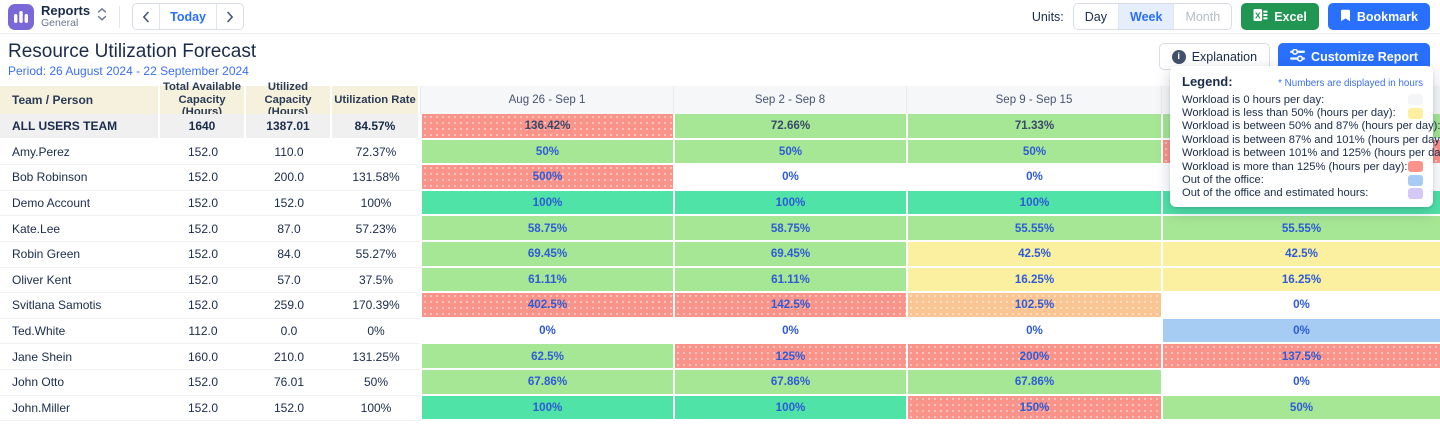 This screenshot has height=429, width=1440. I want to click on today-button: Today, so click(188, 16).